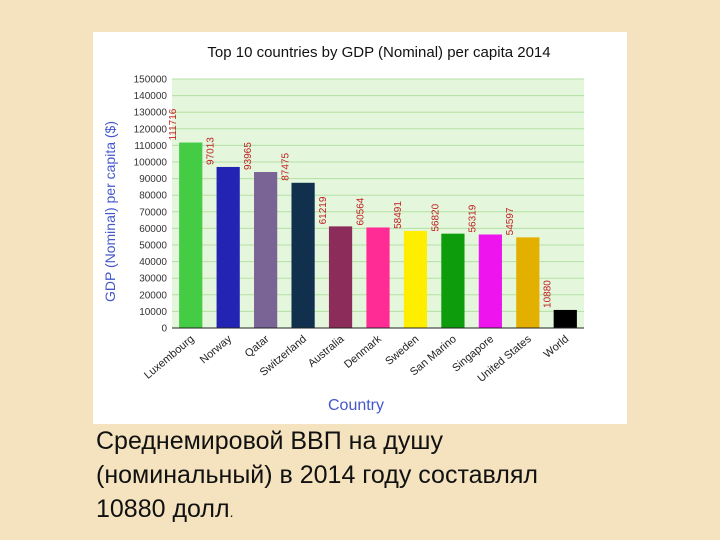 This screenshot has width=720, height=540. What do you see at coordinates (169, 357) in the screenshot?
I see `x-tick-label: Luxembourg` at bounding box center [169, 357].